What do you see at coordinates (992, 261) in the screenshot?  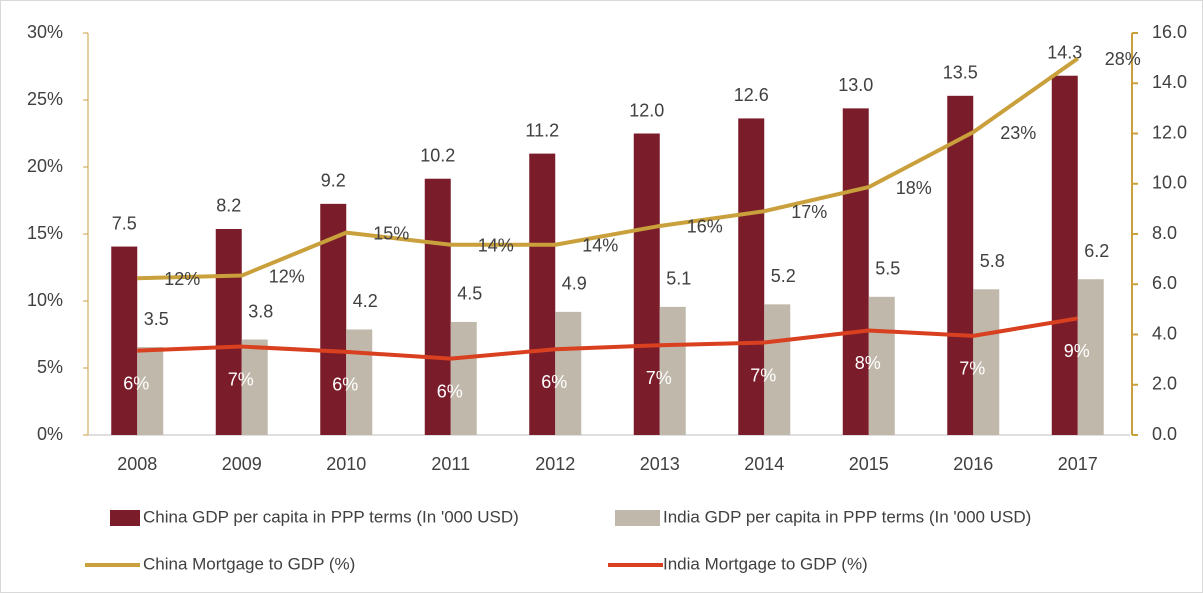 I see `bar-value-label: 5.8` at bounding box center [992, 261].